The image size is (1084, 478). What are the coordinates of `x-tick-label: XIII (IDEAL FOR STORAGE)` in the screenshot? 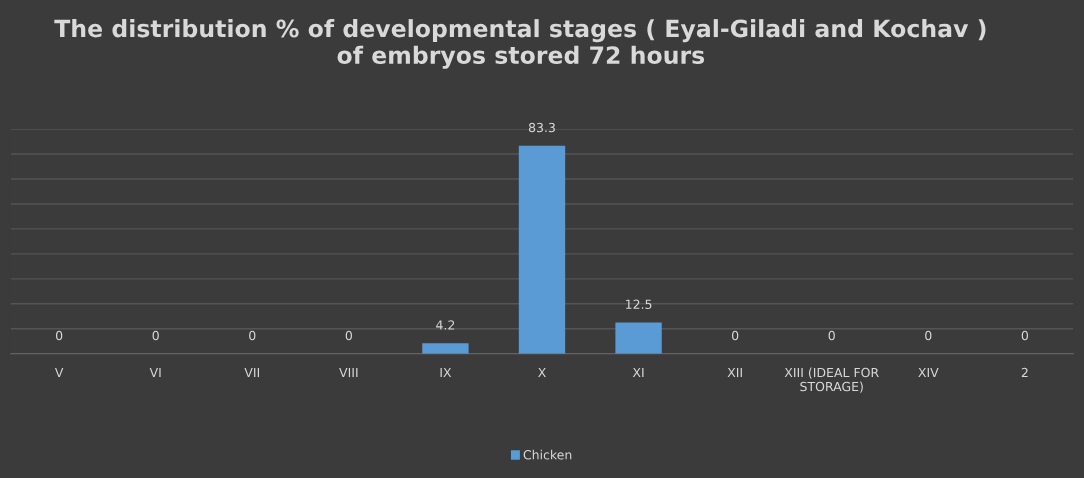 It's located at (831, 380).